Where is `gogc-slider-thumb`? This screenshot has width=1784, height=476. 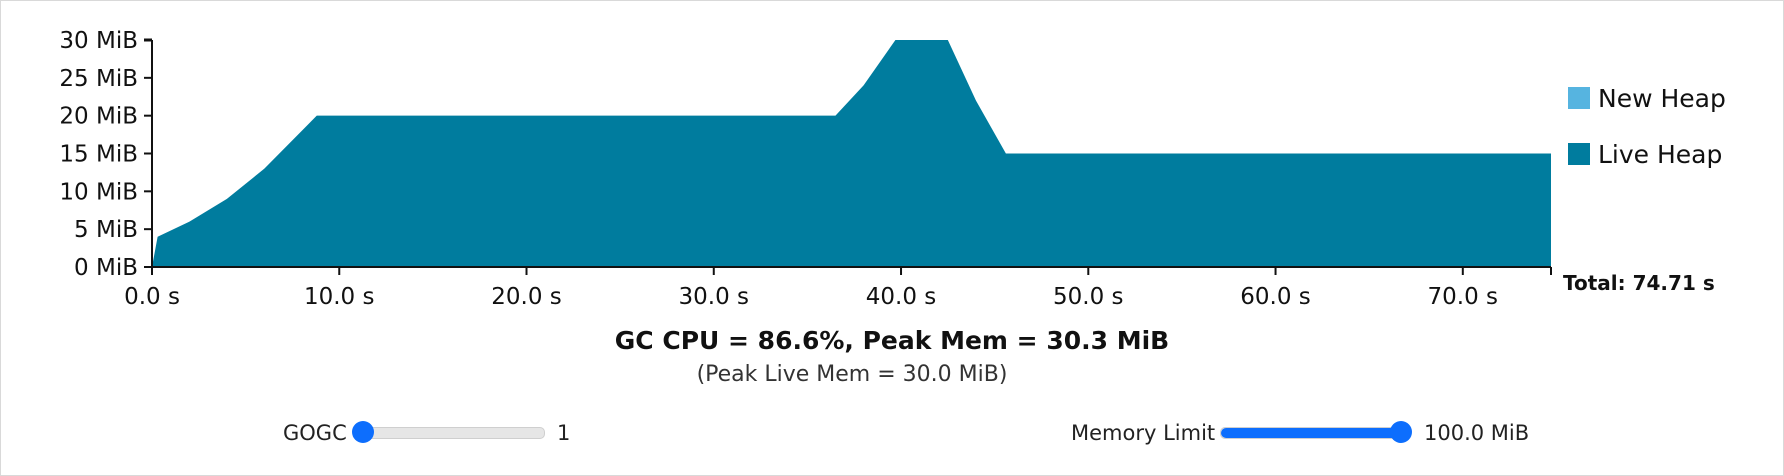
gogc-slider-thumb is located at coordinates (363, 432).